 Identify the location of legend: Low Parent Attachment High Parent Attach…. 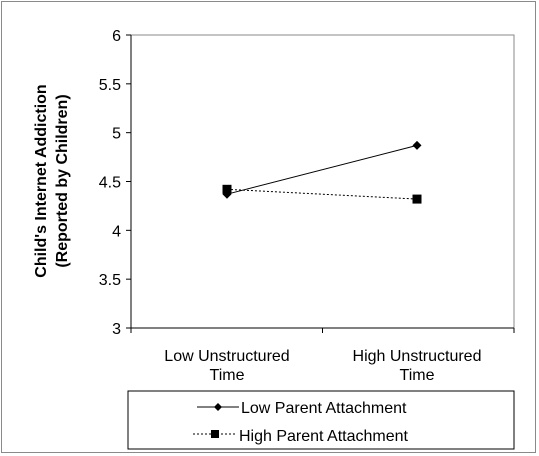
(321, 420).